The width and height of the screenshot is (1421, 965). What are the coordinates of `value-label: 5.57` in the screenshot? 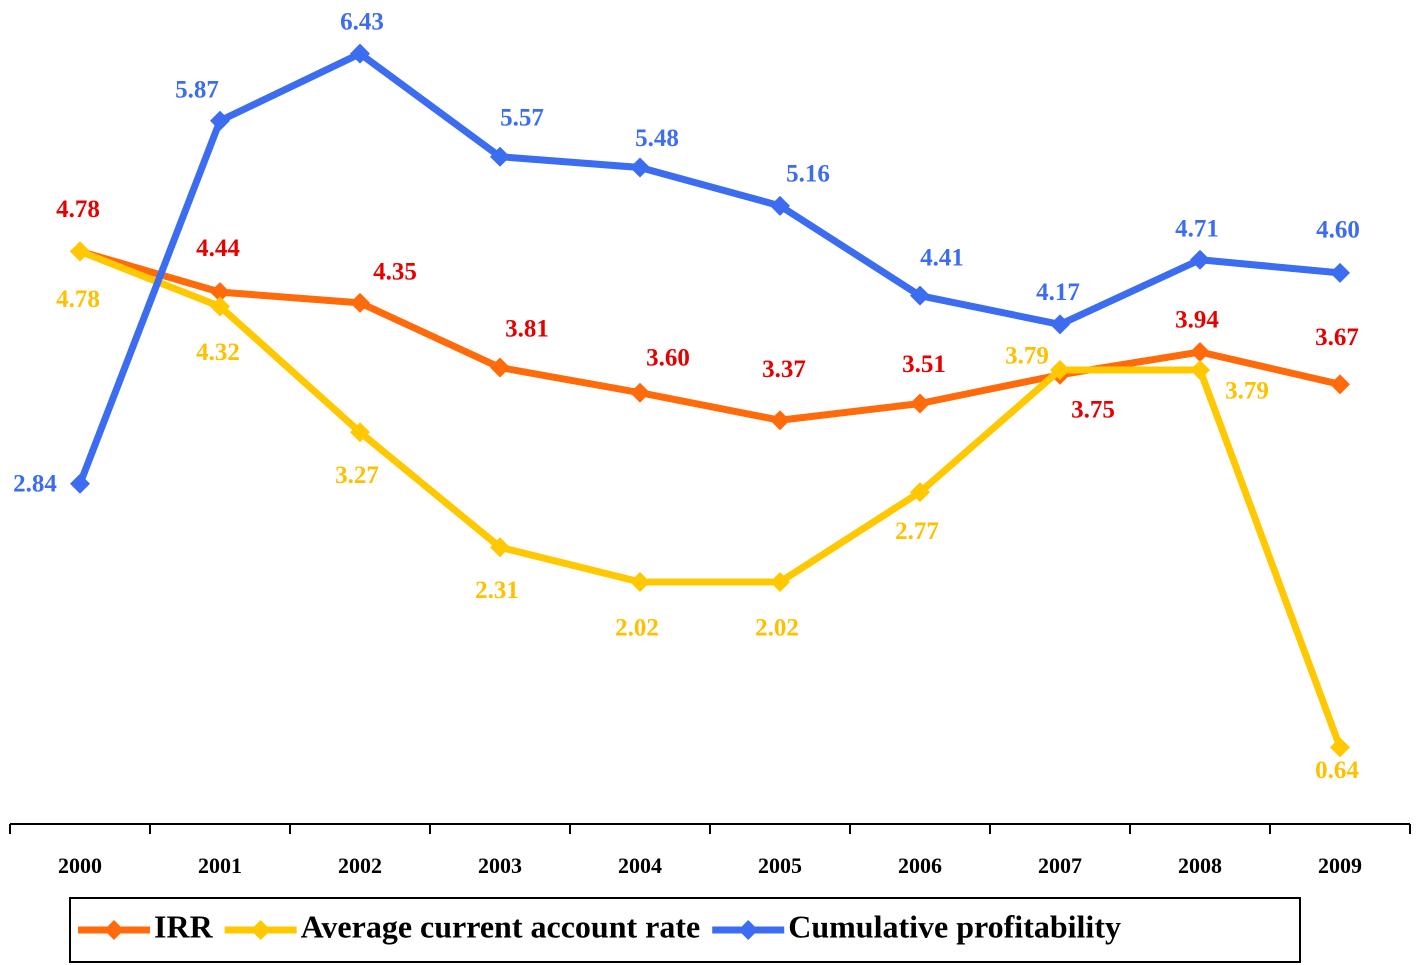 It's located at (522, 117).